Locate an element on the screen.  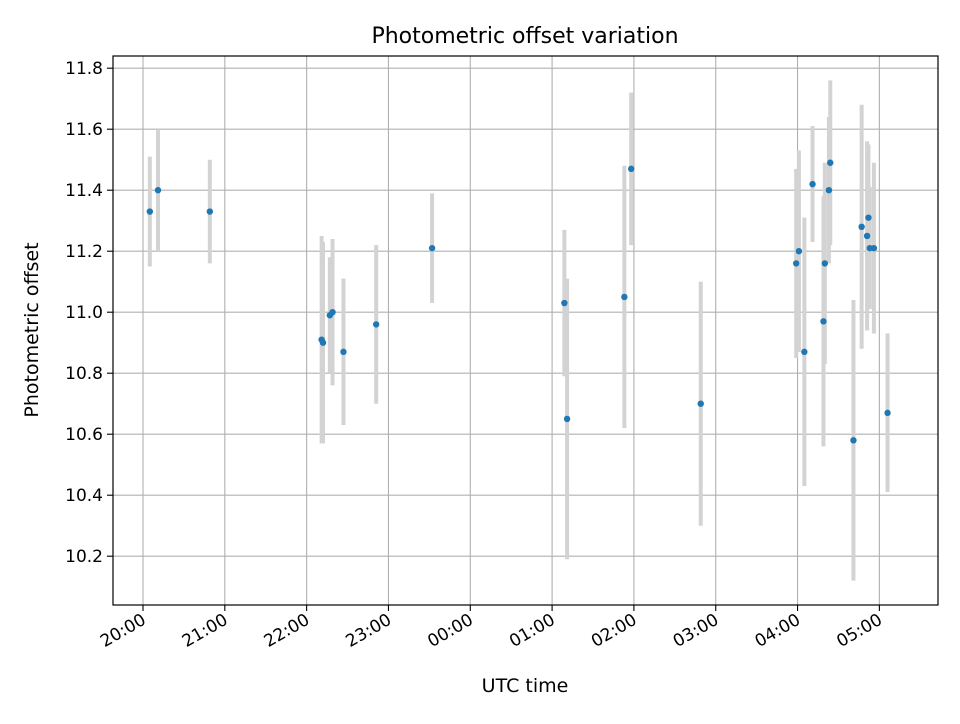
x-tick-label: 22:00 is located at coordinates (287, 631).